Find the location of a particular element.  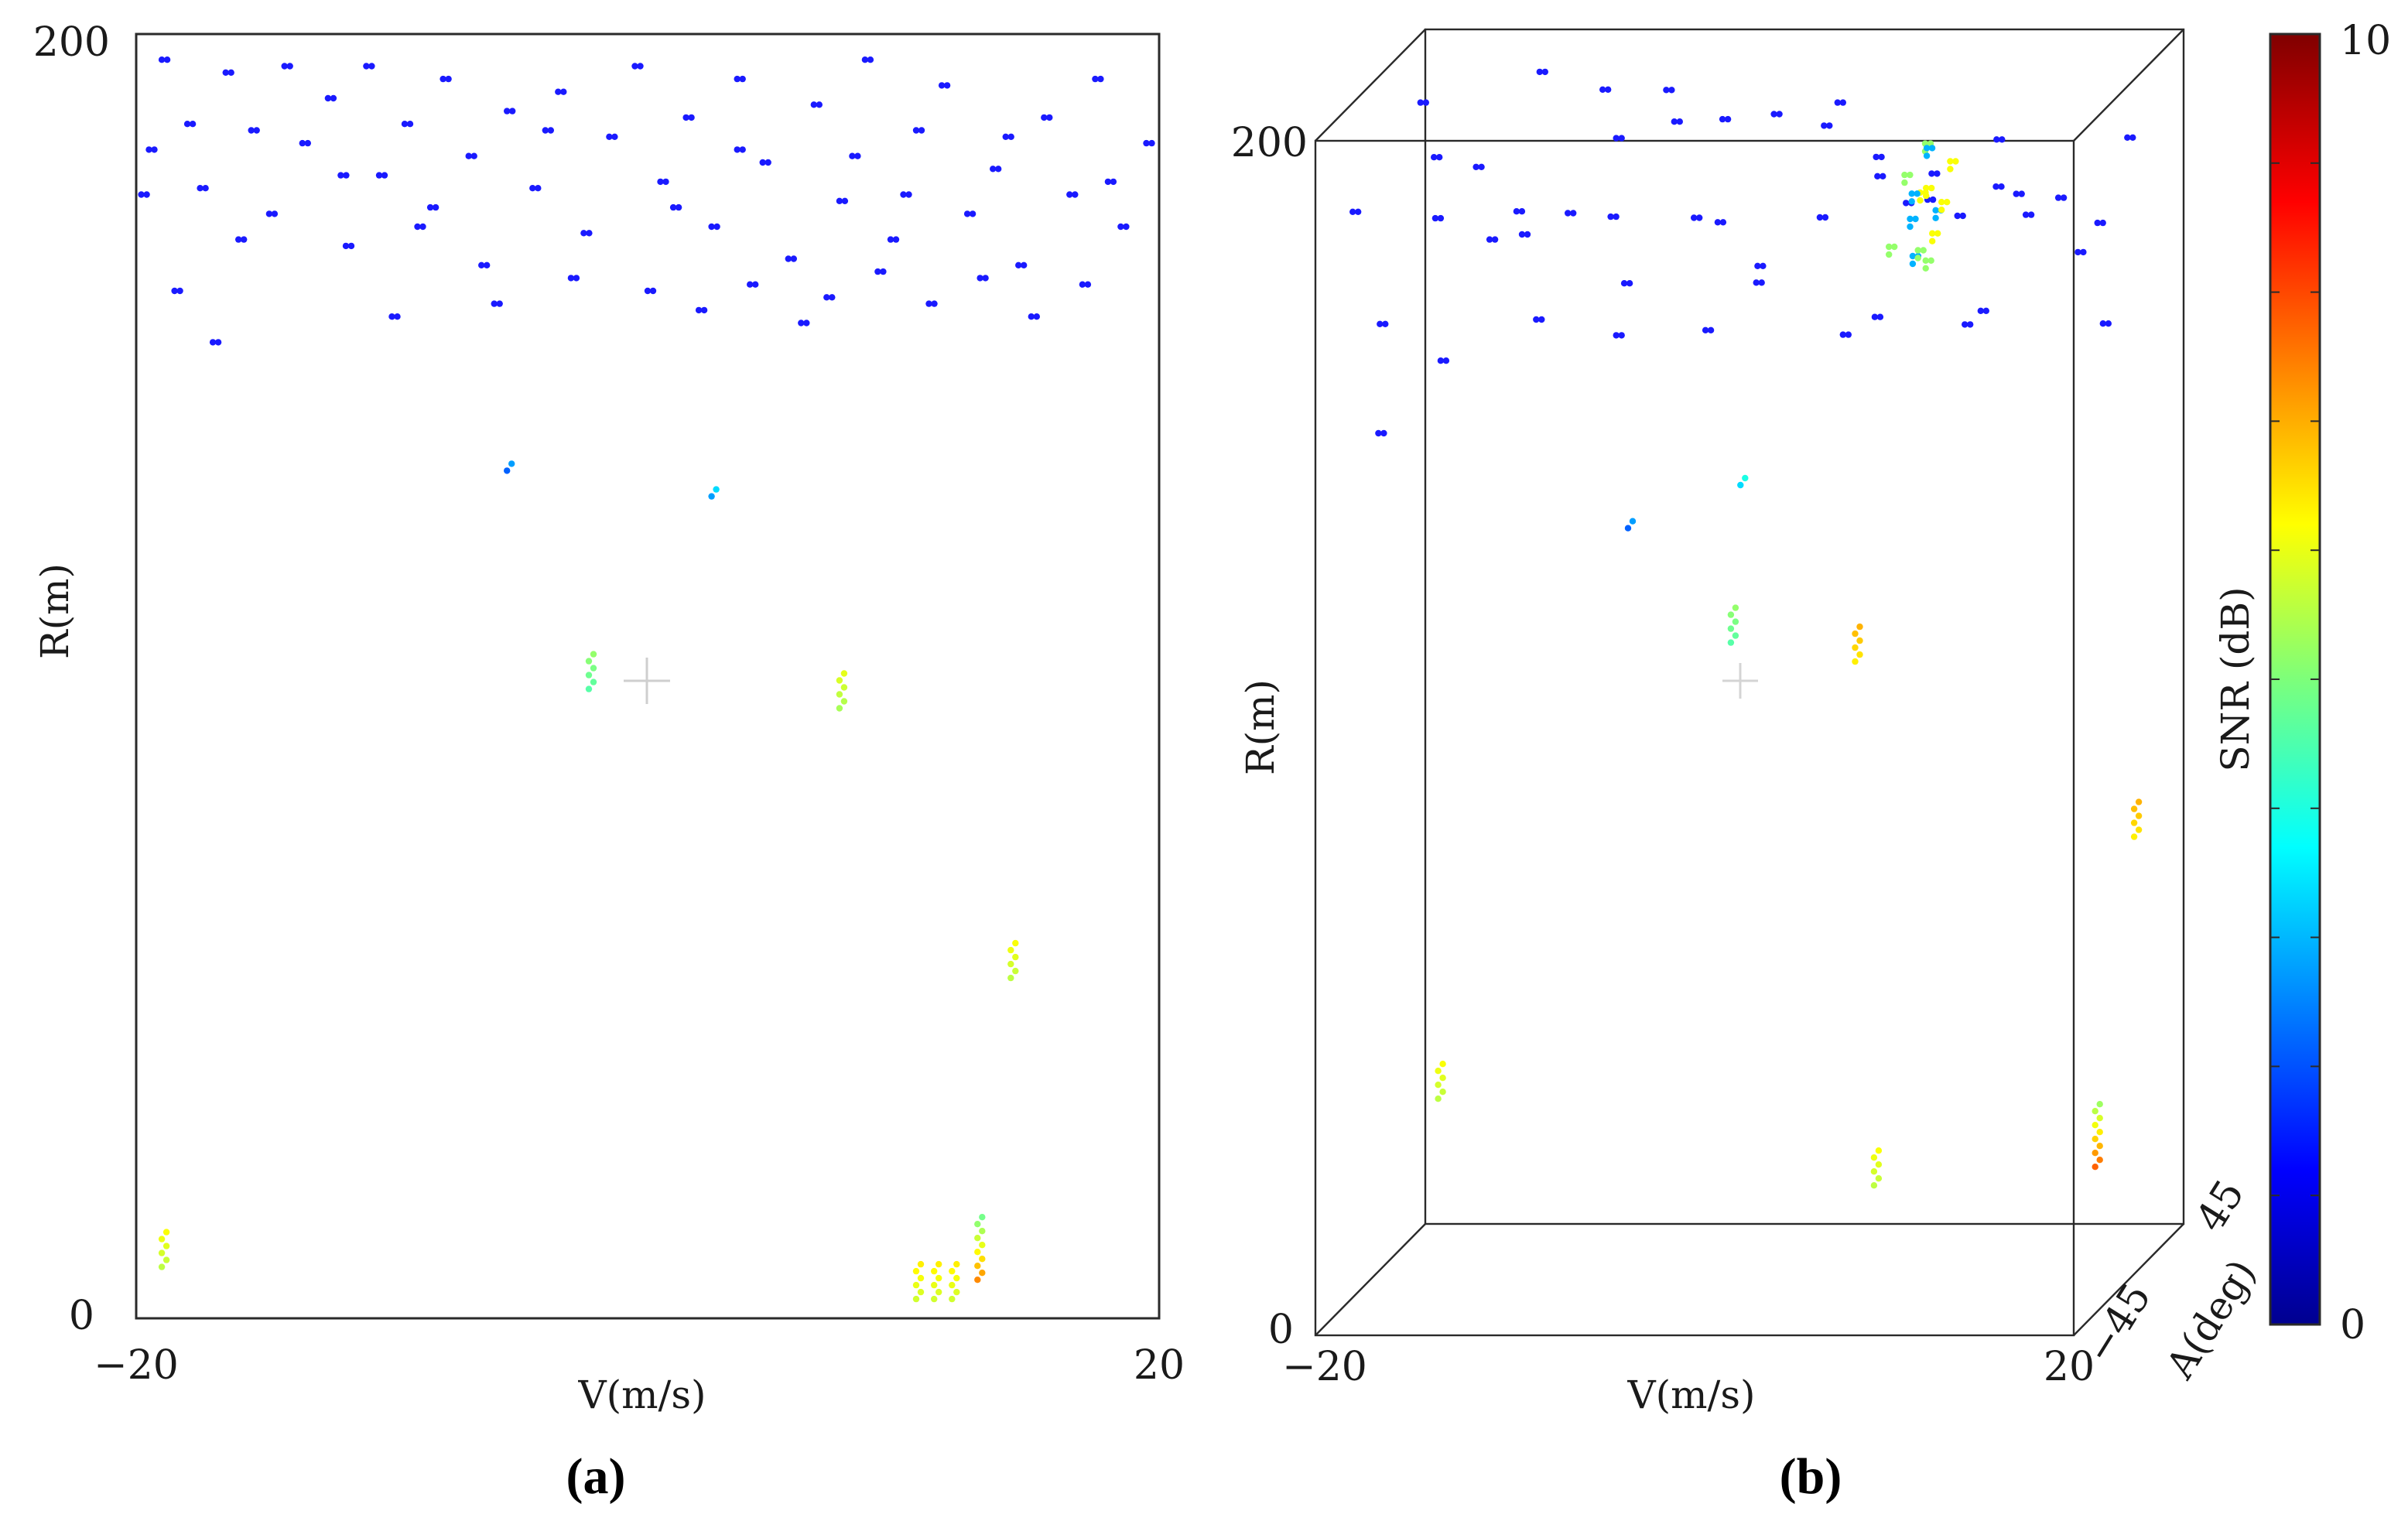

x-tick-label-max-b: 20 is located at coordinates (2069, 1367).